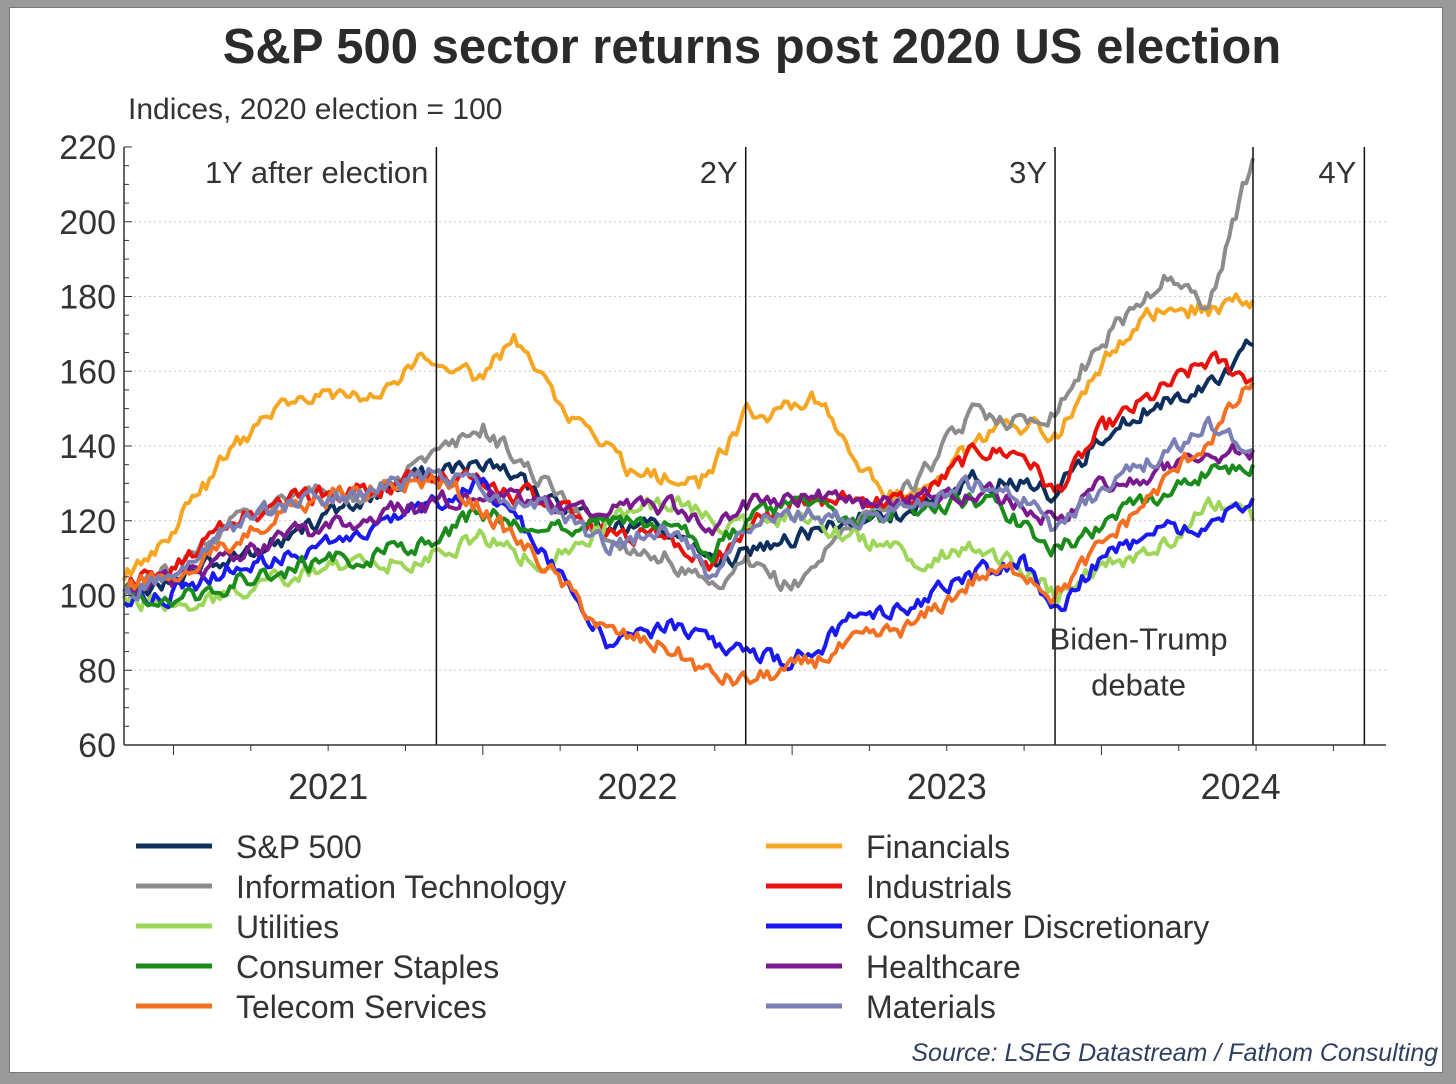 Image resolution: width=1456 pixels, height=1084 pixels. Describe the element at coordinates (316, 172) in the screenshot. I see `vertical-marker-label: 1Y after election` at that location.